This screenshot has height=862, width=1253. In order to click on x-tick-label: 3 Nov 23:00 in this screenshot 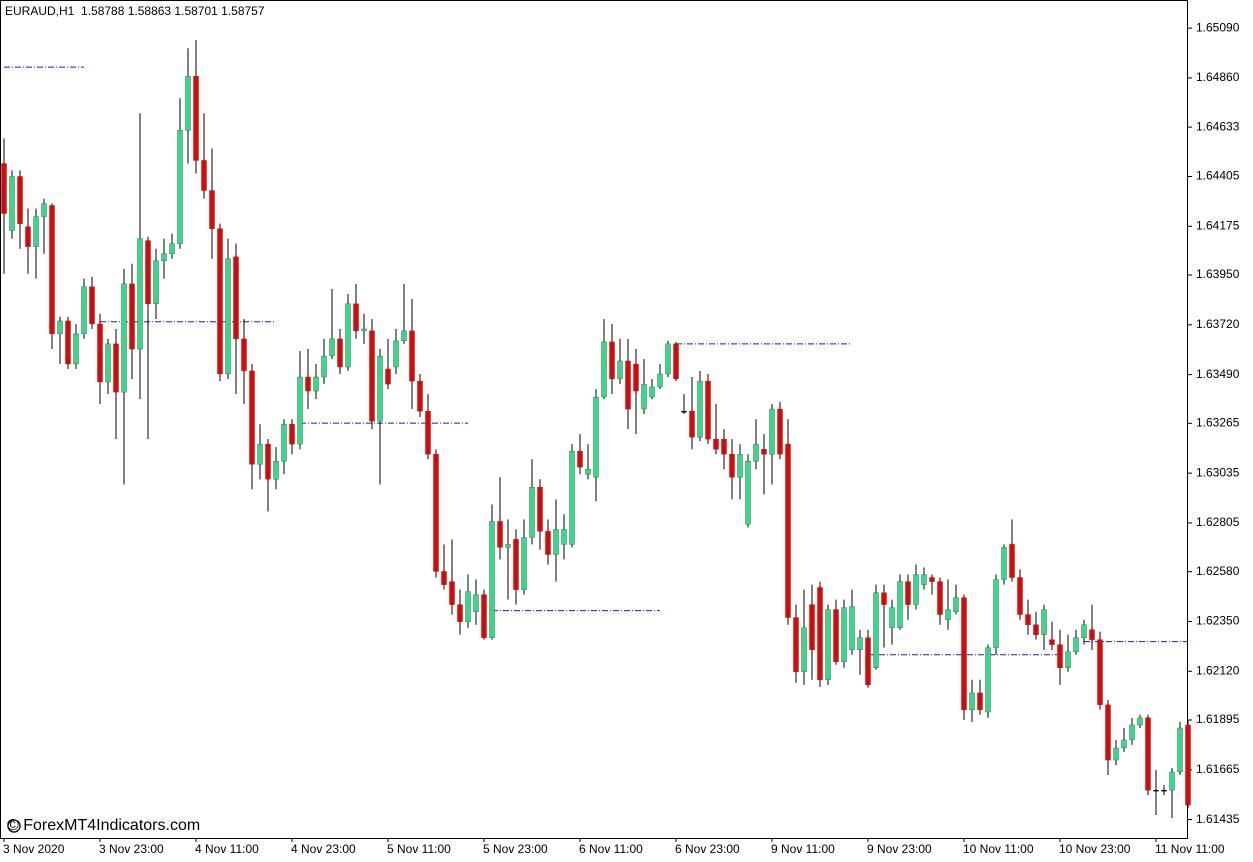, I will do `click(131, 849)`.